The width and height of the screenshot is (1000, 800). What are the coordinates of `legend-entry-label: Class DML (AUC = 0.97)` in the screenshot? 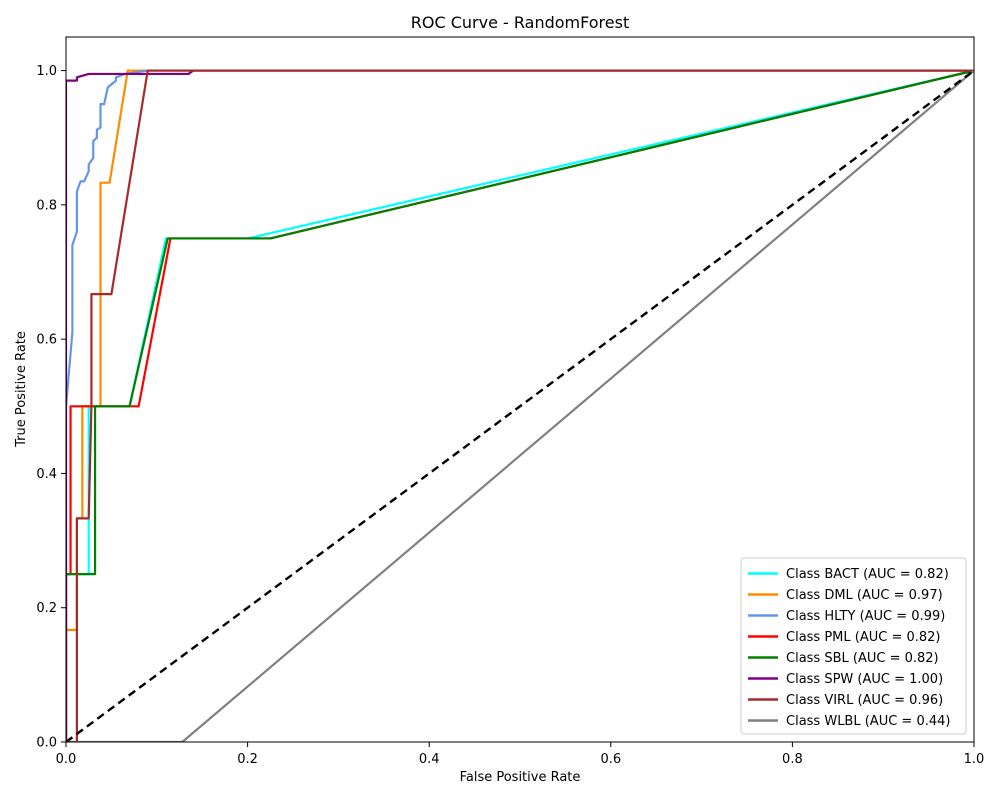 It's located at (864, 595).